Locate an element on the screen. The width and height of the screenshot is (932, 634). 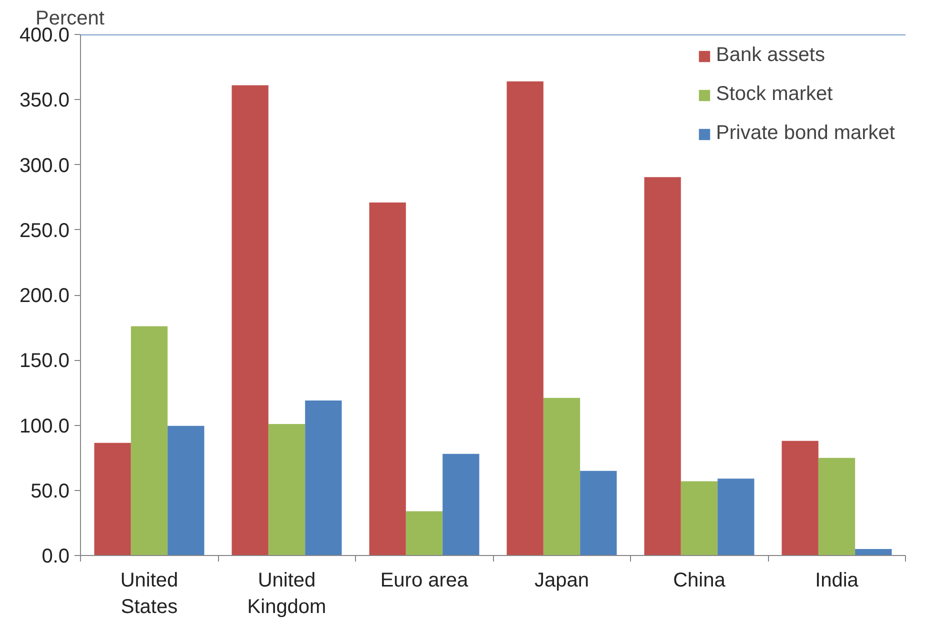
x-tick-label: Euro area is located at coordinates (425, 581).